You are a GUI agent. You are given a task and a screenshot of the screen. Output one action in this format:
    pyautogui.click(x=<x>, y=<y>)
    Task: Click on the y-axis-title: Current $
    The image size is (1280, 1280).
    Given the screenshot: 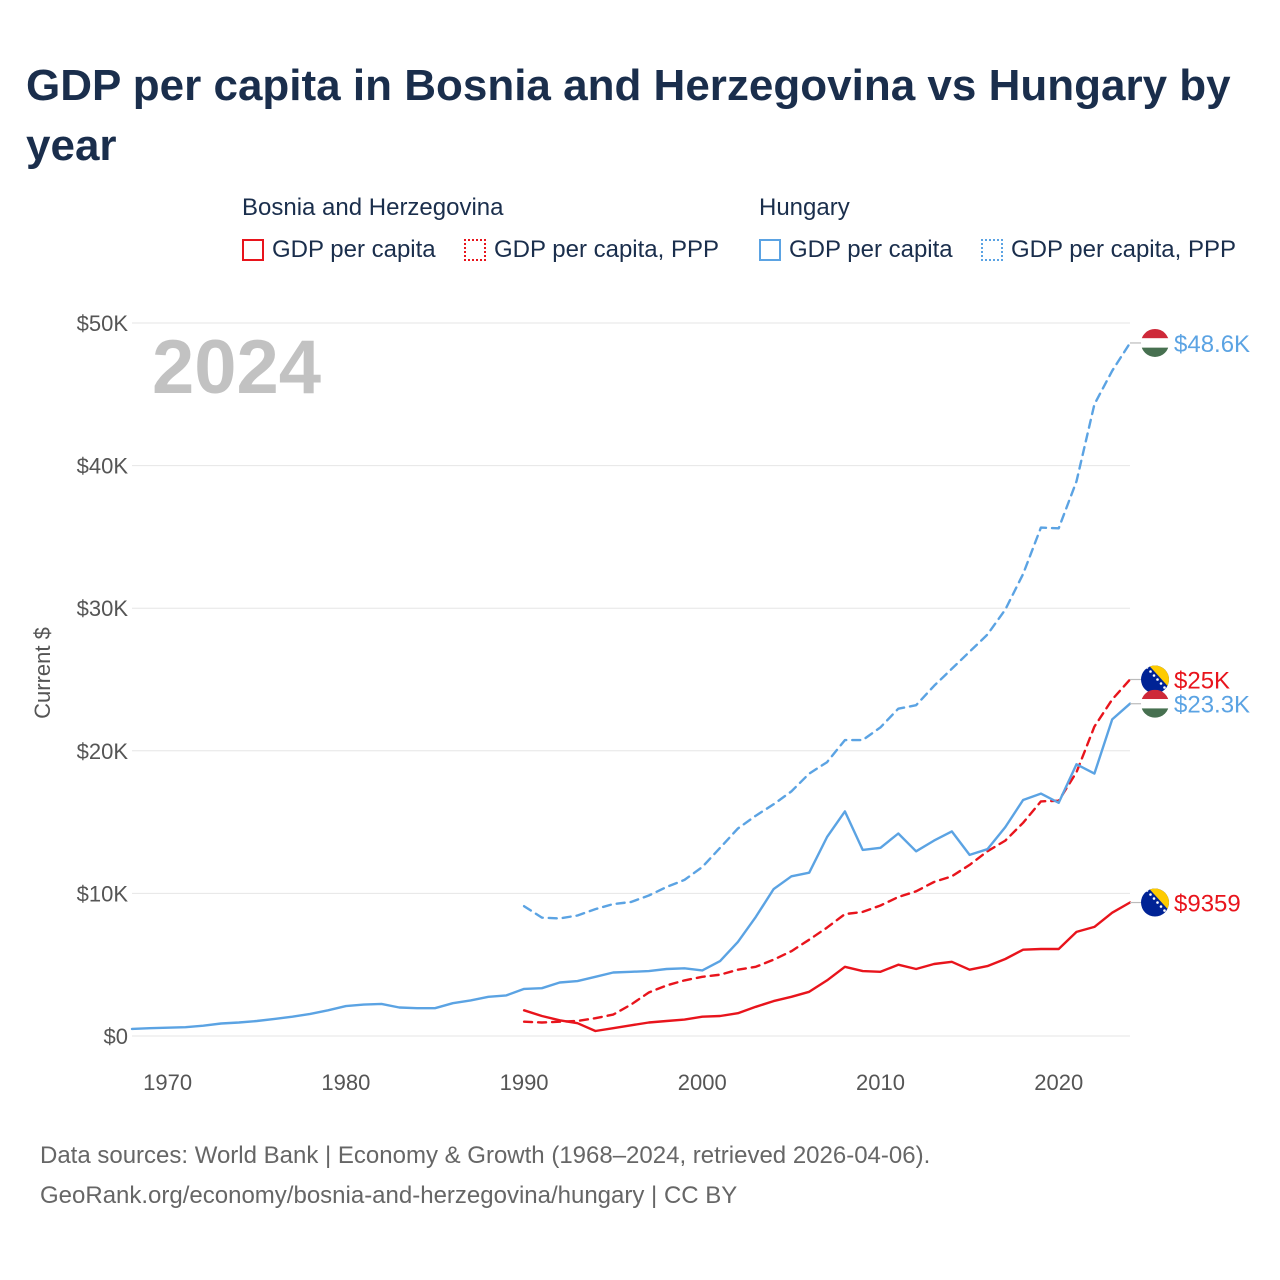 What is the action you would take?
    pyautogui.click(x=42, y=673)
    